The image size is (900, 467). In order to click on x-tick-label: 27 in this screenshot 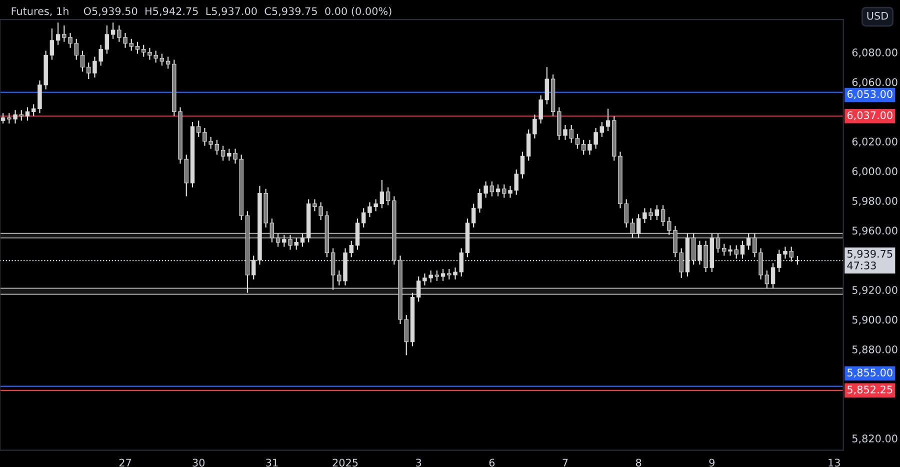, I will do `click(125, 462)`.